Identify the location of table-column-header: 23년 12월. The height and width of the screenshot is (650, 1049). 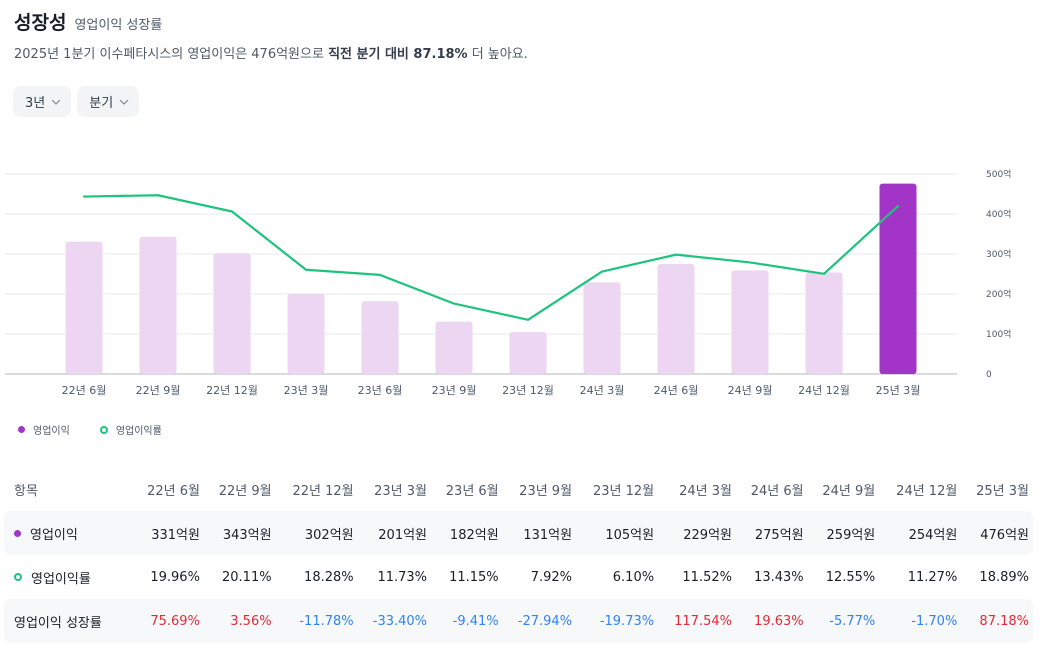
(623, 491).